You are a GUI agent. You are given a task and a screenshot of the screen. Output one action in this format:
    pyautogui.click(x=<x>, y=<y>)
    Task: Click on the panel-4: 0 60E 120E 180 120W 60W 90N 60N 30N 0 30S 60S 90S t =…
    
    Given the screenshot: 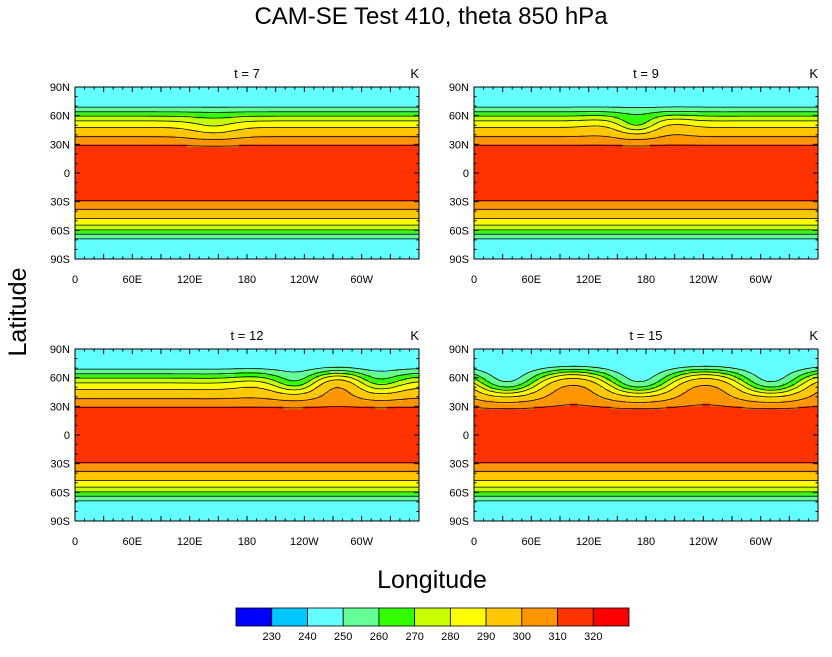 What is the action you would take?
    pyautogui.click(x=634, y=438)
    